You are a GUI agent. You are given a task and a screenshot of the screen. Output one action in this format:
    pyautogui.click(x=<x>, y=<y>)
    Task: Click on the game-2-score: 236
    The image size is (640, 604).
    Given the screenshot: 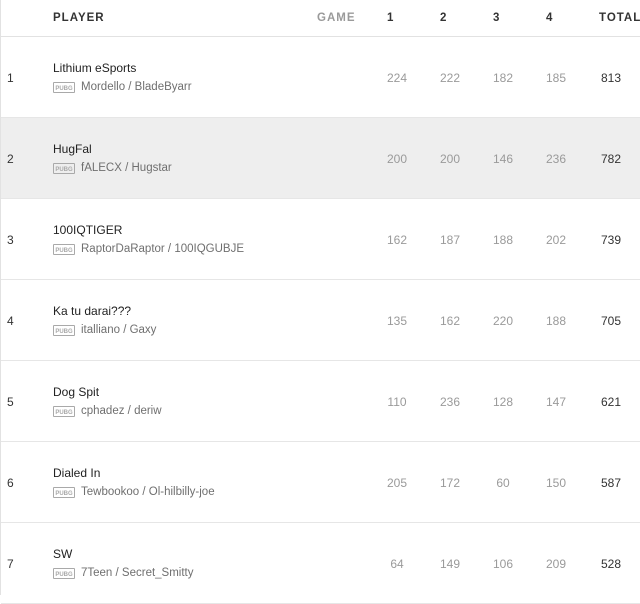 What is the action you would take?
    pyautogui.click(x=450, y=402)
    